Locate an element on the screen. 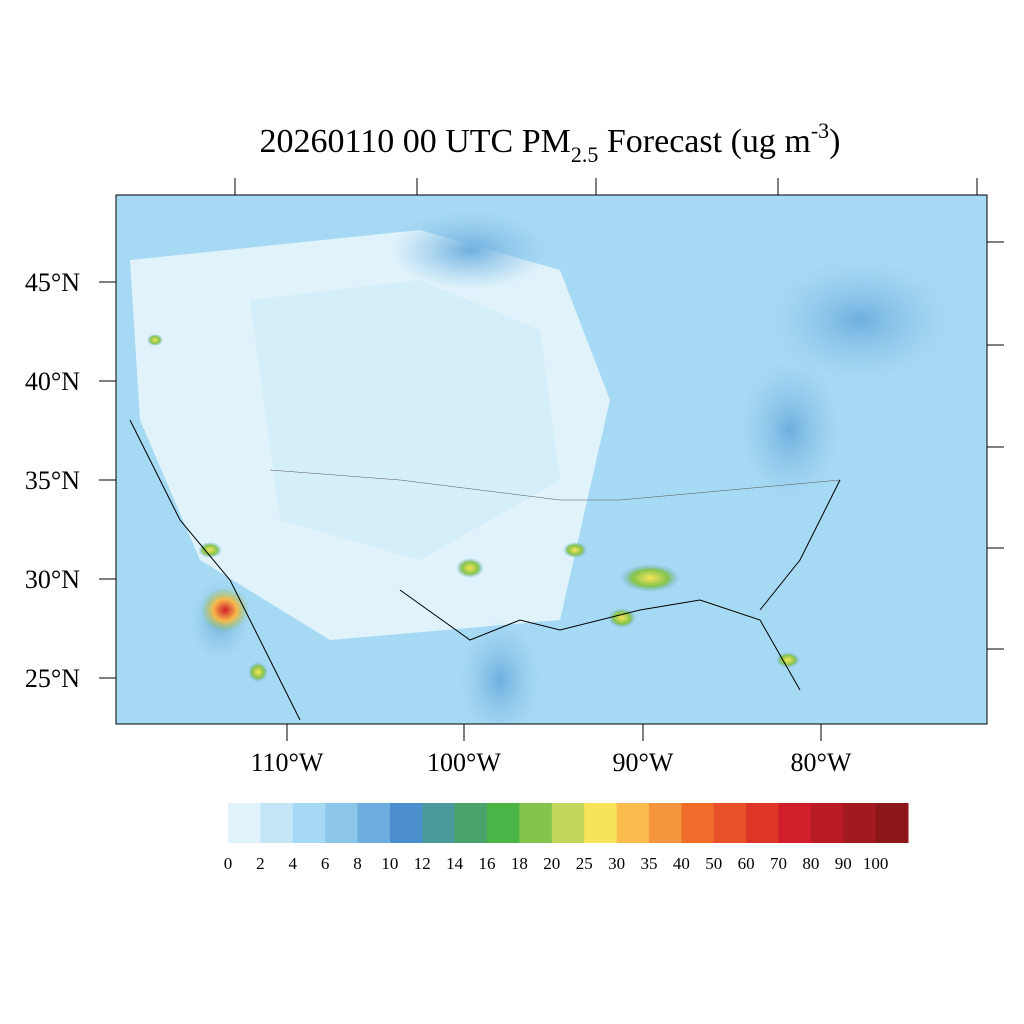 This screenshot has width=1024, height=1024. longitude-label: 110°W is located at coordinates (287, 762).